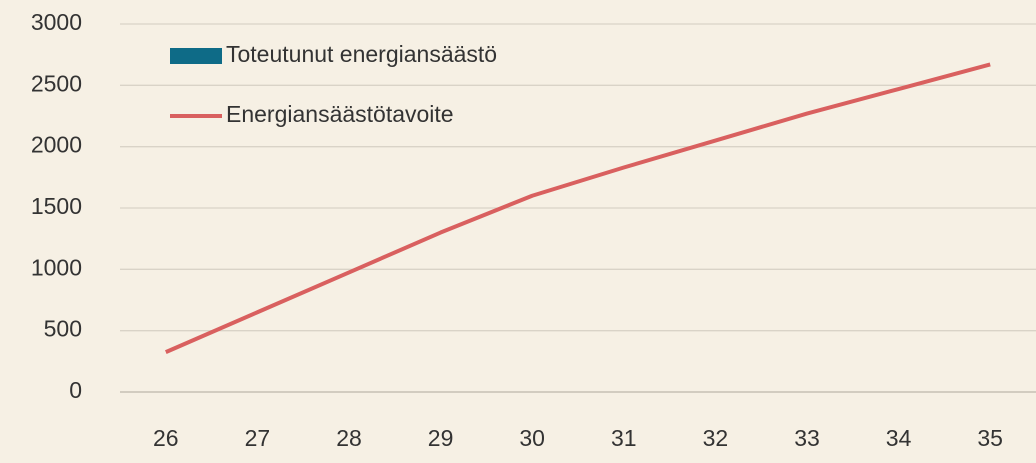 This screenshot has height=463, width=1036. What do you see at coordinates (624, 438) in the screenshot?
I see `x-tick-label: 31` at bounding box center [624, 438].